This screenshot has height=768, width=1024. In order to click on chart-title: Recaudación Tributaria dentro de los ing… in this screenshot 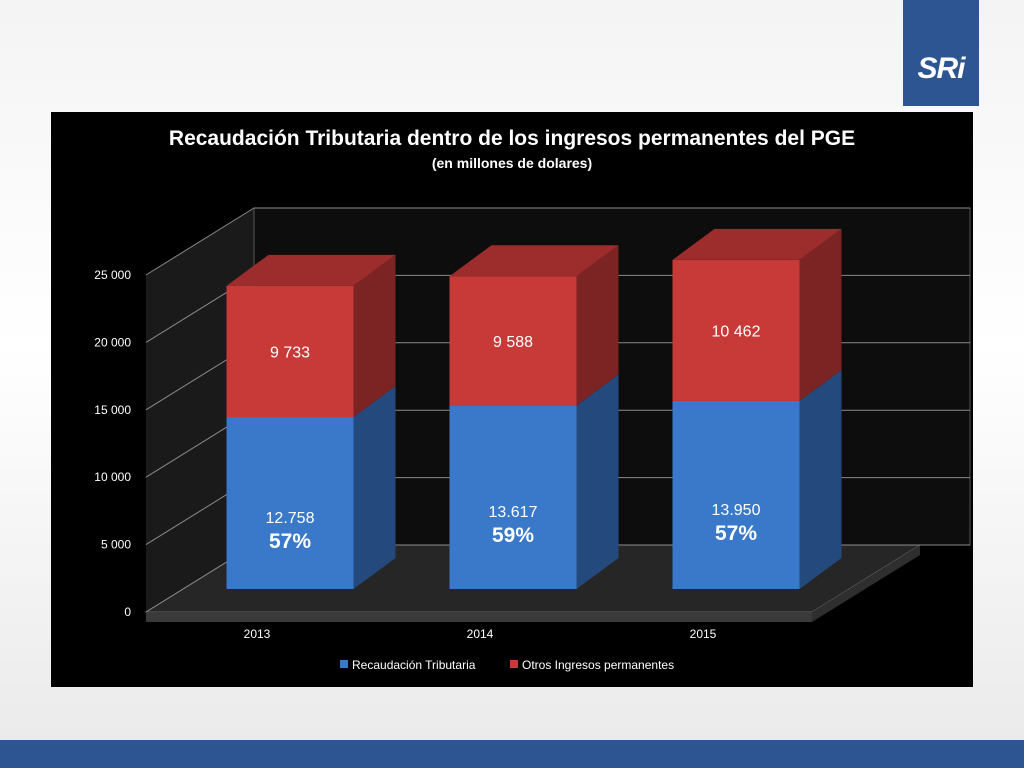, I will do `click(512, 138)`.